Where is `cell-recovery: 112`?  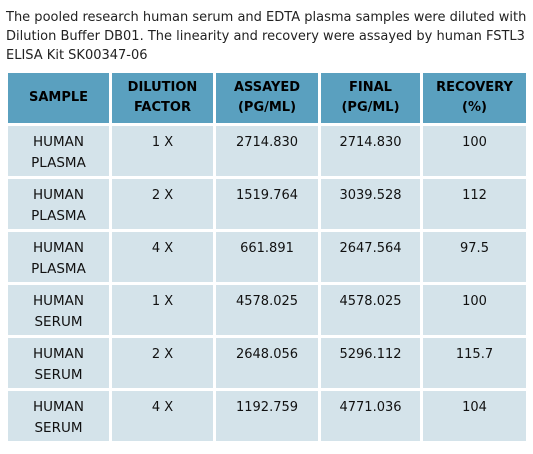
cell-recovery: 112 is located at coordinates (474, 204).